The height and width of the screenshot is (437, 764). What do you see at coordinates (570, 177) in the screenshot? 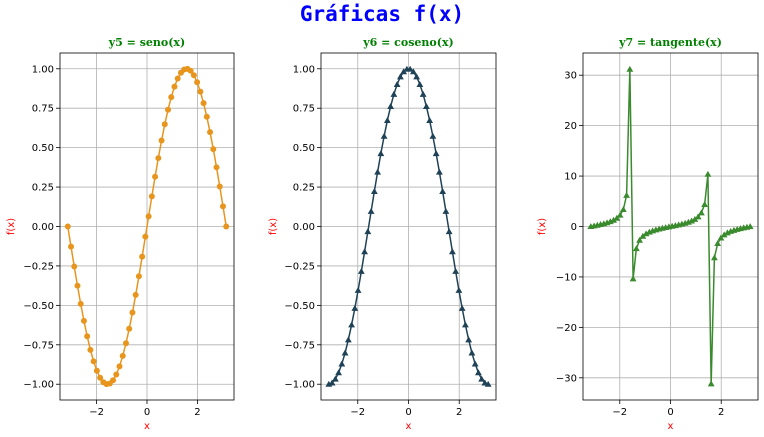
I see `y-tick-label: 10` at bounding box center [570, 177].